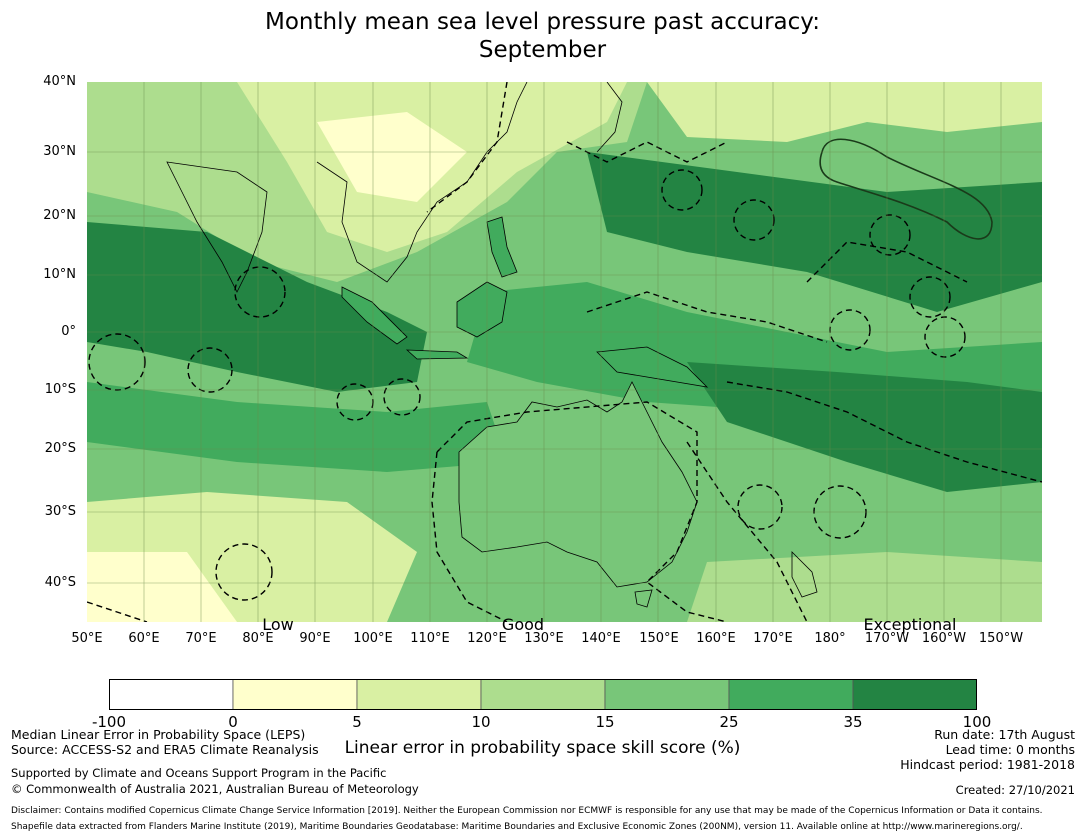 The height and width of the screenshot is (839, 1085). What do you see at coordinates (487, 638) in the screenshot?
I see `lon-label: 120°E` at bounding box center [487, 638].